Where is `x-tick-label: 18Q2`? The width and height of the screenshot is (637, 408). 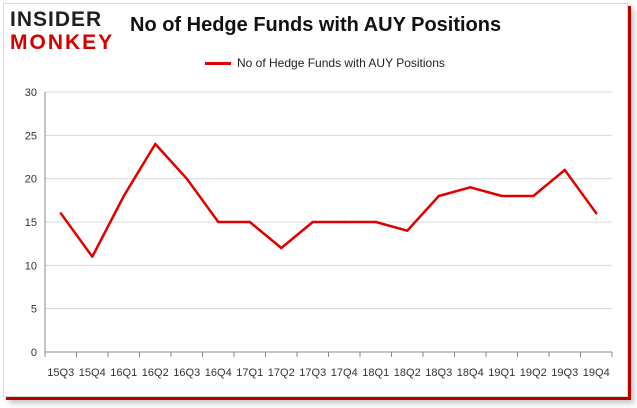
x-tick-label: 18Q2 is located at coordinates (407, 373).